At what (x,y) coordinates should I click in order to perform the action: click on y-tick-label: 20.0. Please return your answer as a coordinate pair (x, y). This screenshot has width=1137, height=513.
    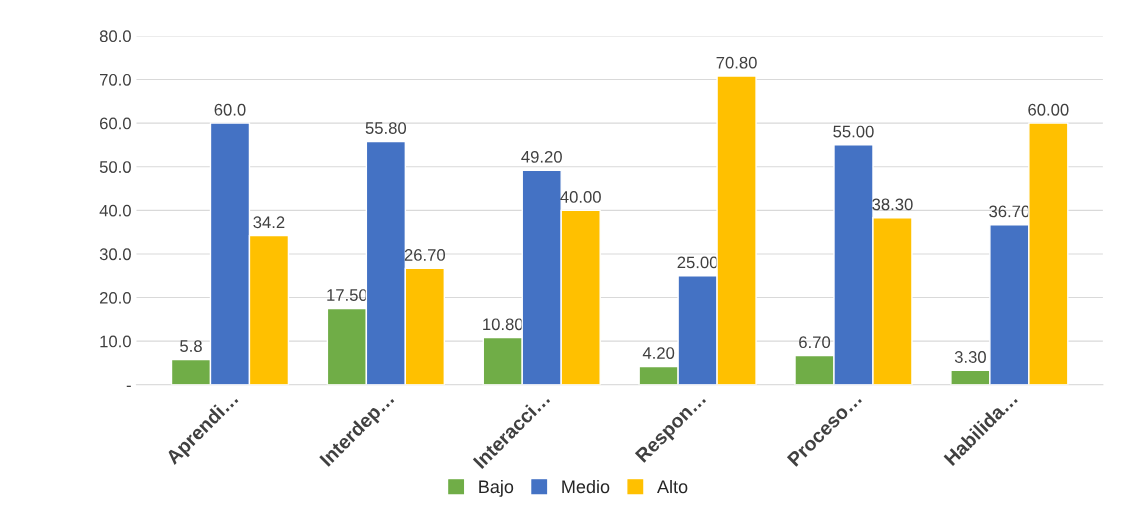
    Looking at the image, I should click on (115, 297).